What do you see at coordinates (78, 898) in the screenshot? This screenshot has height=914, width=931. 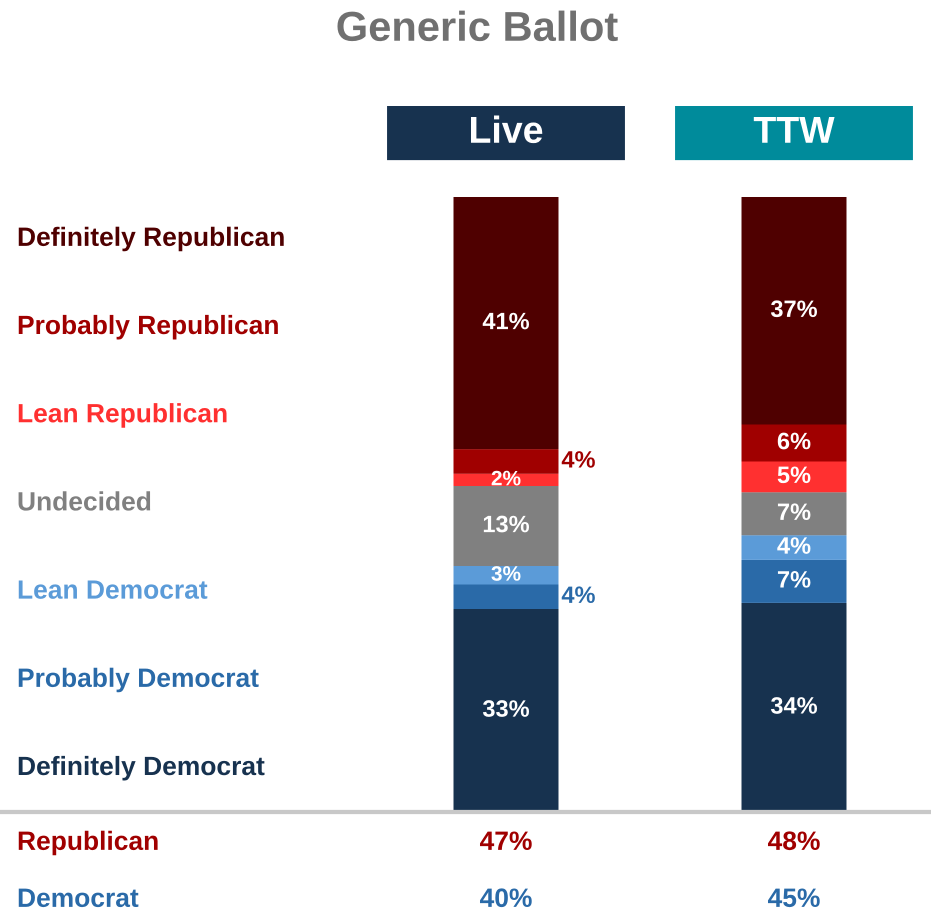 I see `text: Democrat` at bounding box center [78, 898].